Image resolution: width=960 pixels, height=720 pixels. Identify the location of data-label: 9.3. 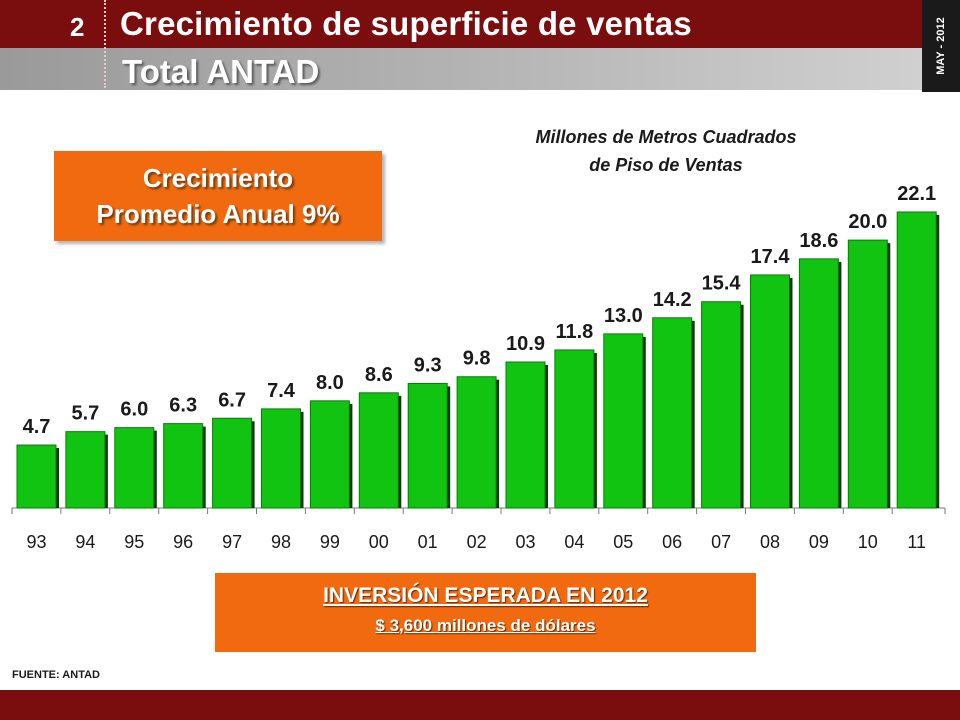
(428, 365).